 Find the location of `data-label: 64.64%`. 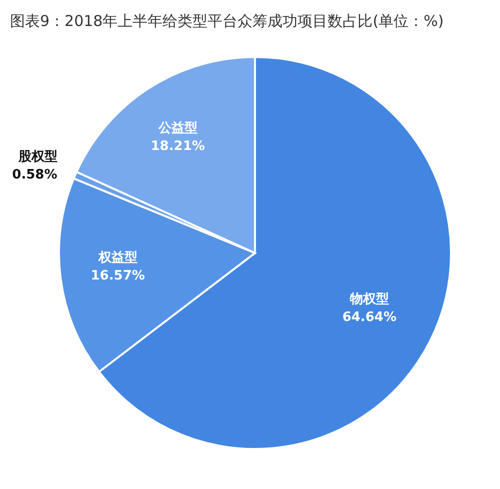

data-label: 64.64% is located at coordinates (369, 318).